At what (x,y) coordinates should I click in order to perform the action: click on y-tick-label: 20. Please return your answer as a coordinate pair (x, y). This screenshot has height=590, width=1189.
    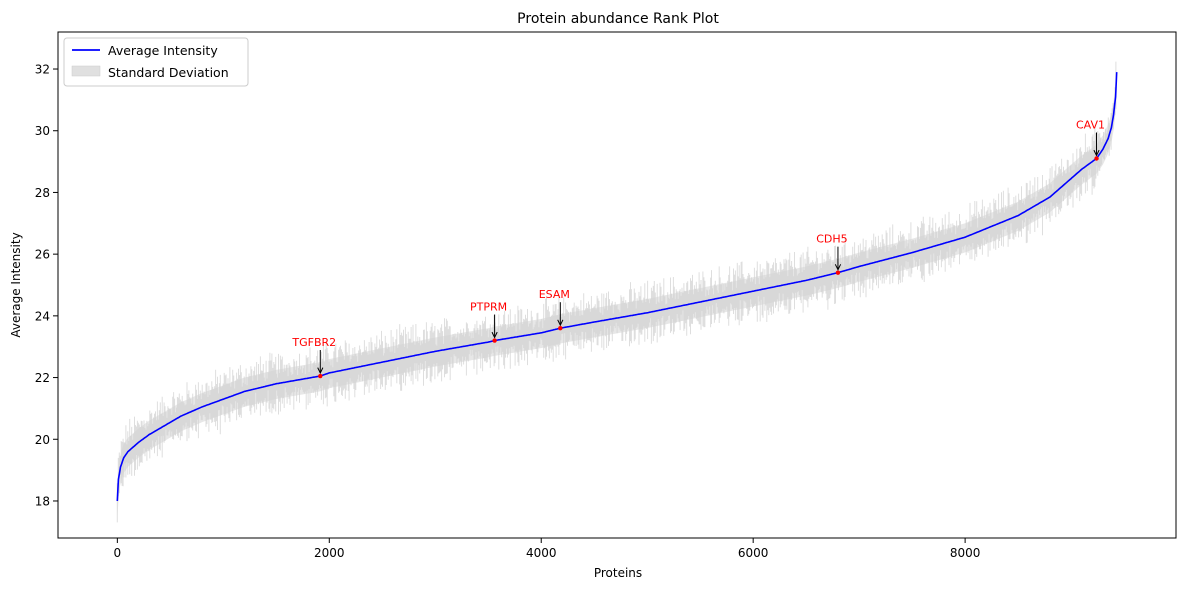
    Looking at the image, I should click on (42, 440).